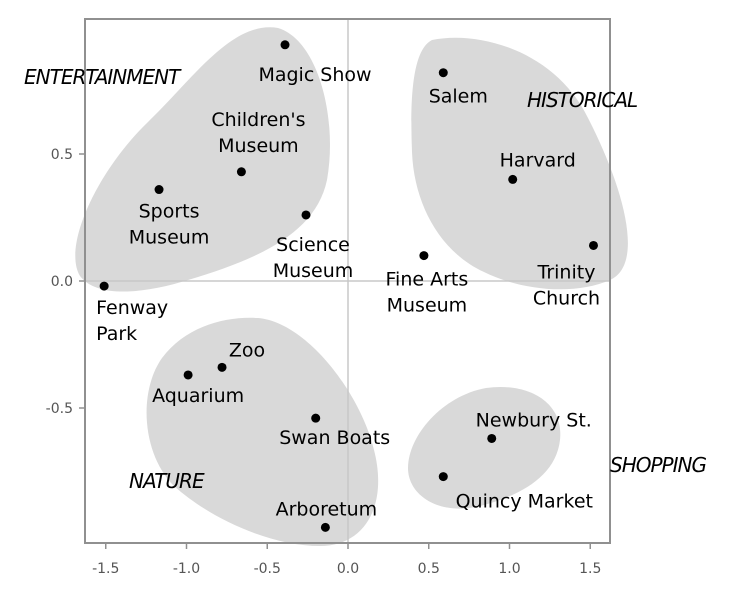  What do you see at coordinates (582, 100) in the screenshot?
I see `group-label-historical: HISTORICAL` at bounding box center [582, 100].